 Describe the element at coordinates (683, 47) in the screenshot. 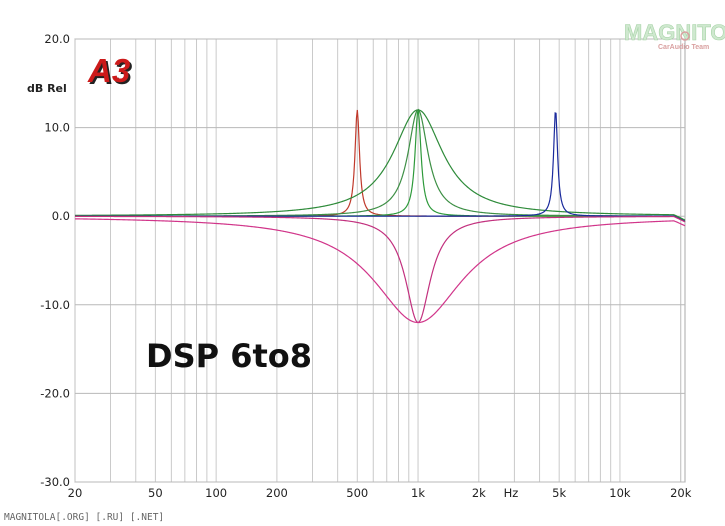

I see `watermark-team: CarAudio Team` at that location.